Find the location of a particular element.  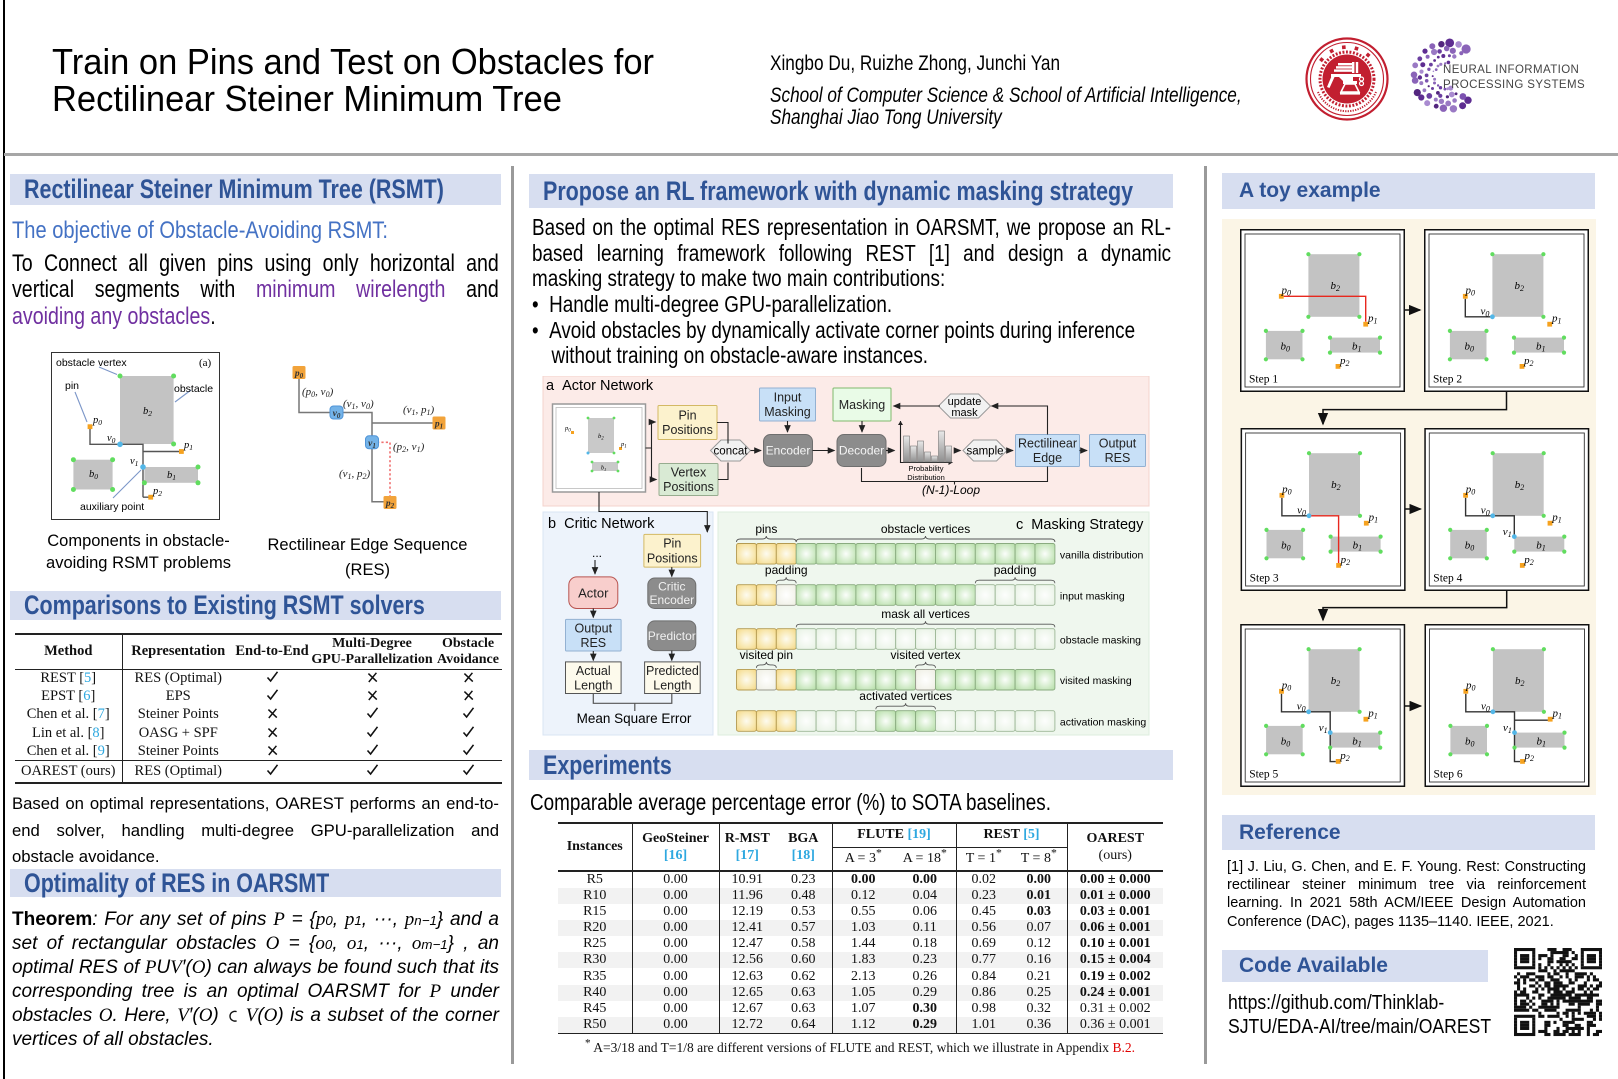

svg-text: Decoder is located at coordinates (861, 451).